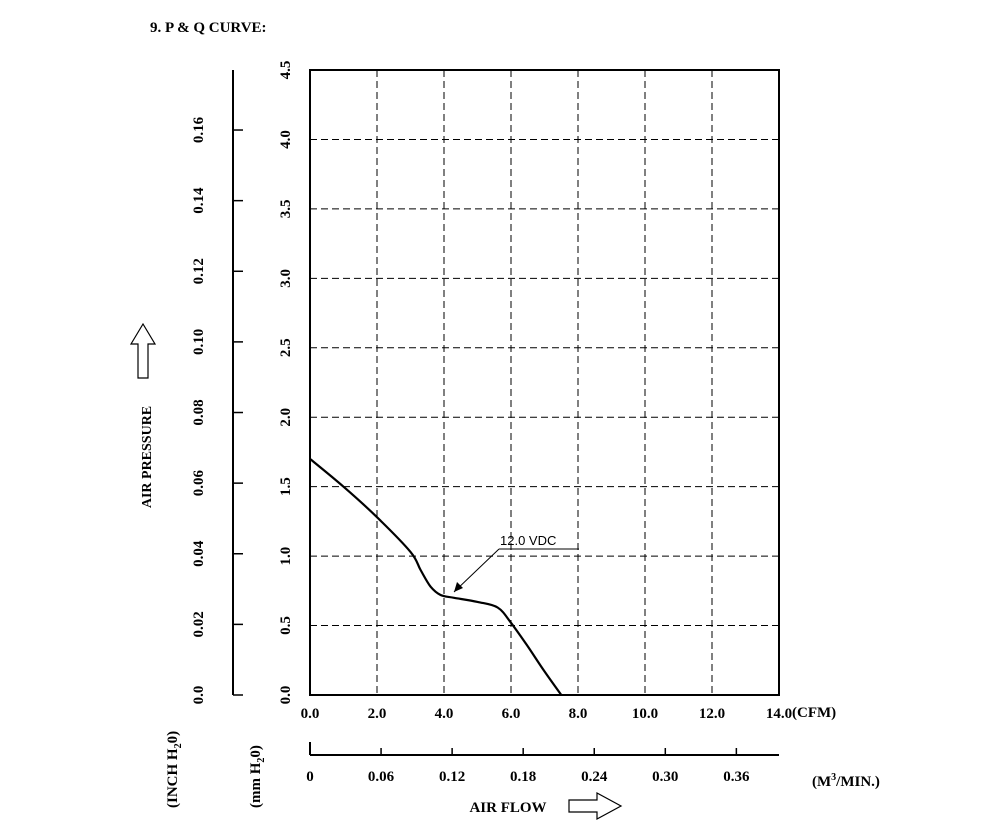 The height and width of the screenshot is (834, 1000). What do you see at coordinates (286, 278) in the screenshot?
I see `y-tick-label: 3.0` at bounding box center [286, 278].